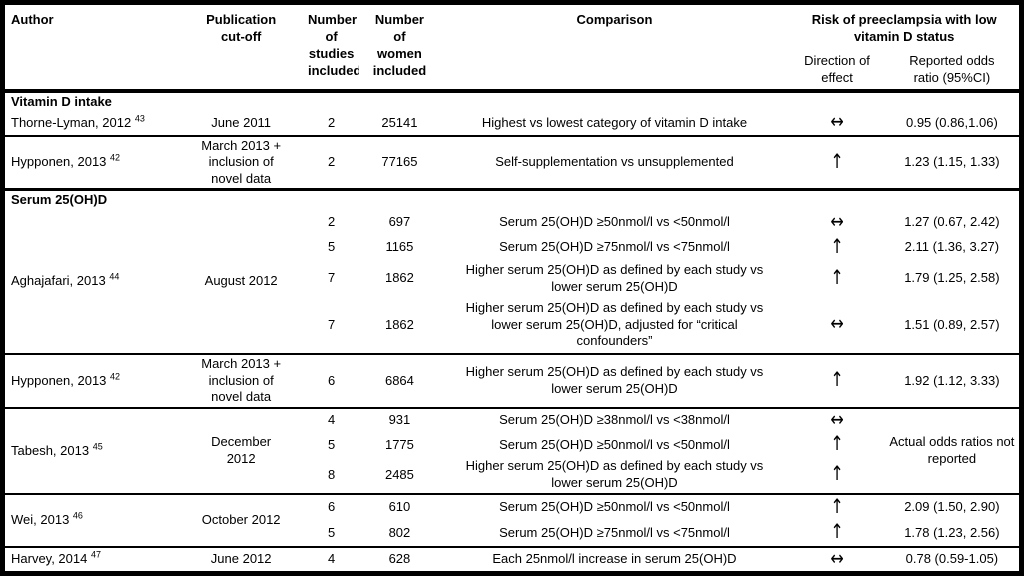 The width and height of the screenshot is (1024, 576). I want to click on reference-number: 43, so click(139, 118).